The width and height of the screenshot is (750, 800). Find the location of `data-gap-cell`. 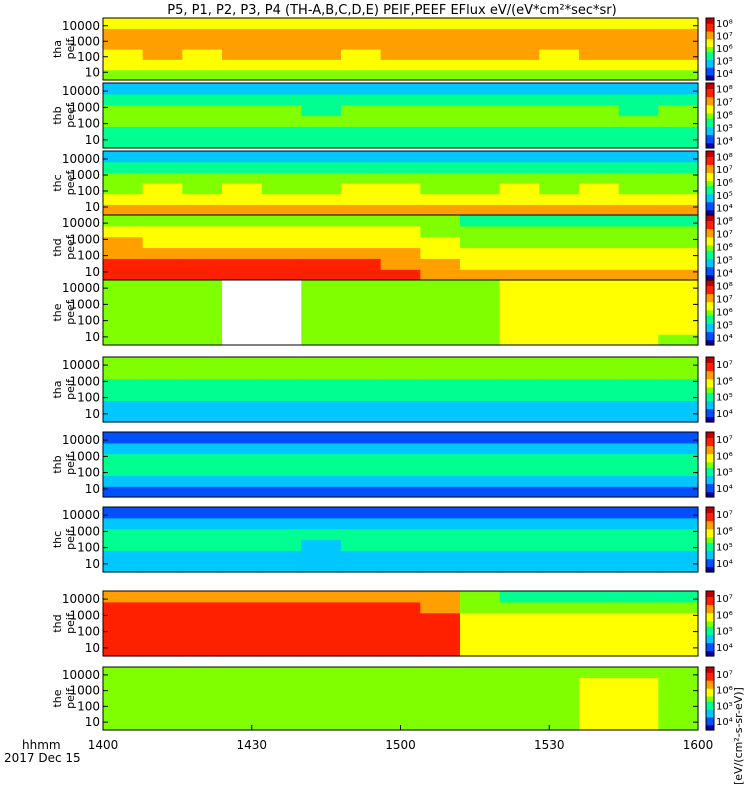

data-gap-cell is located at coordinates (242, 296).